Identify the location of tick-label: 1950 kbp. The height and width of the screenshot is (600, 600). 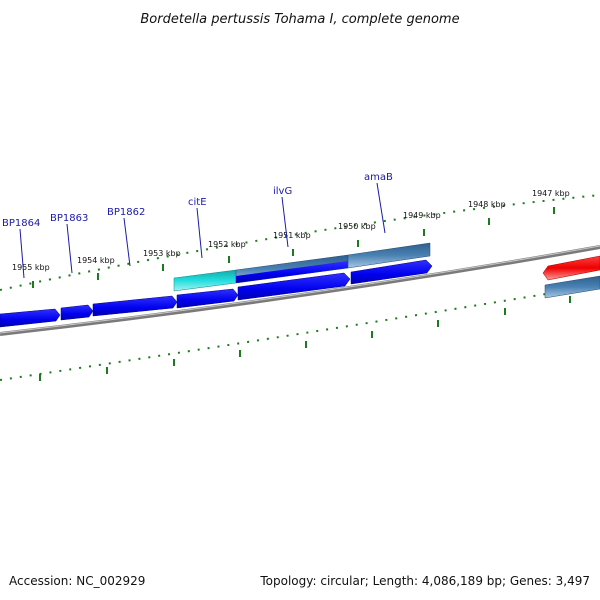
(357, 226).